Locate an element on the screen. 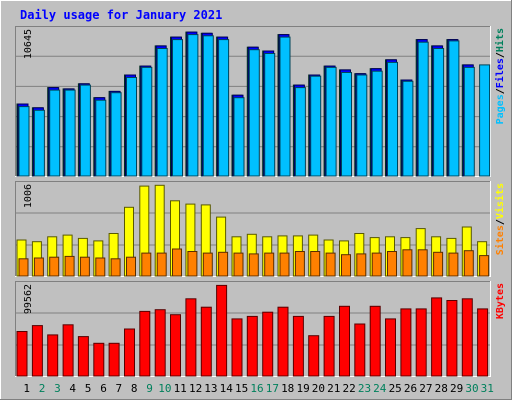 Image resolution: width=512 pixels, height=400 pixels. x-tick-label-day-11: 11 is located at coordinates (180, 388).